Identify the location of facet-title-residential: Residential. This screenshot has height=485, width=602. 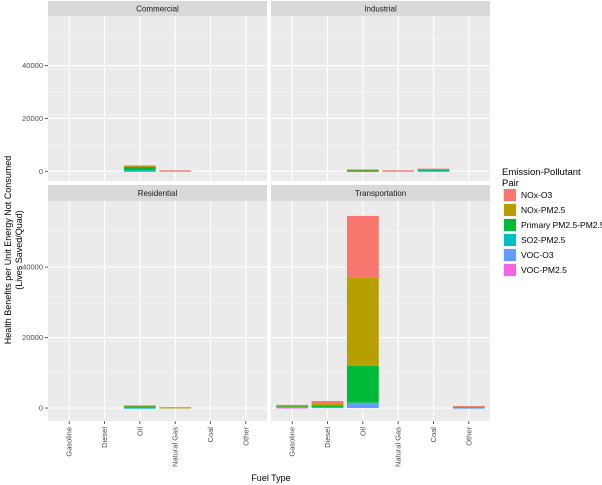
(158, 193).